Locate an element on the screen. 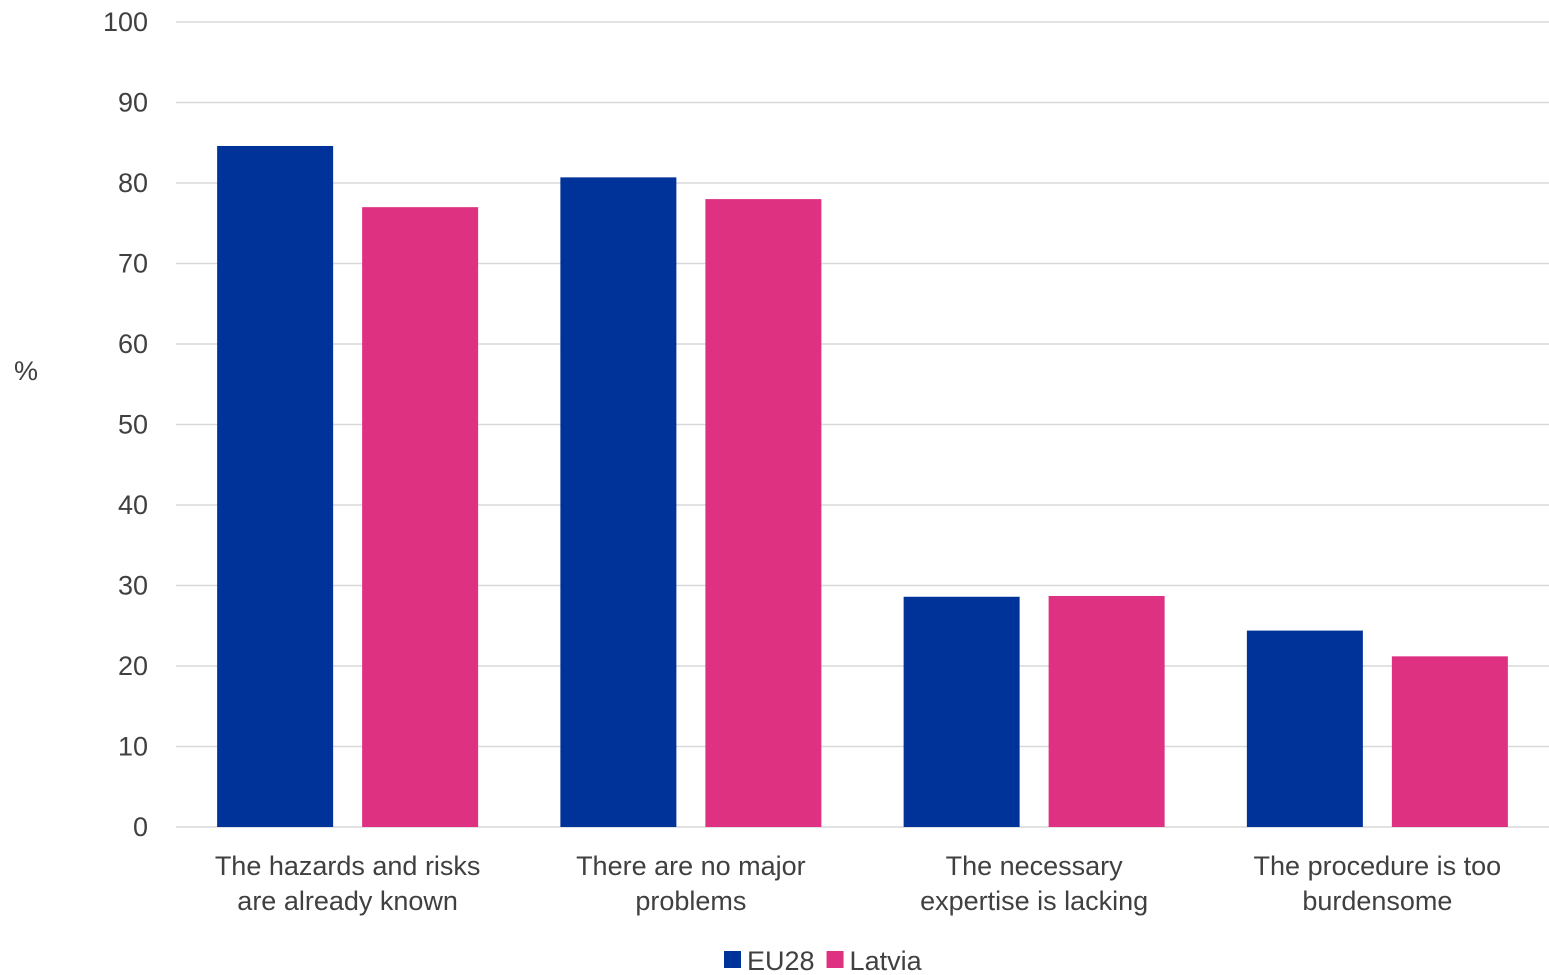 The image size is (1549, 975). y-tick-label: 60 is located at coordinates (133, 344).